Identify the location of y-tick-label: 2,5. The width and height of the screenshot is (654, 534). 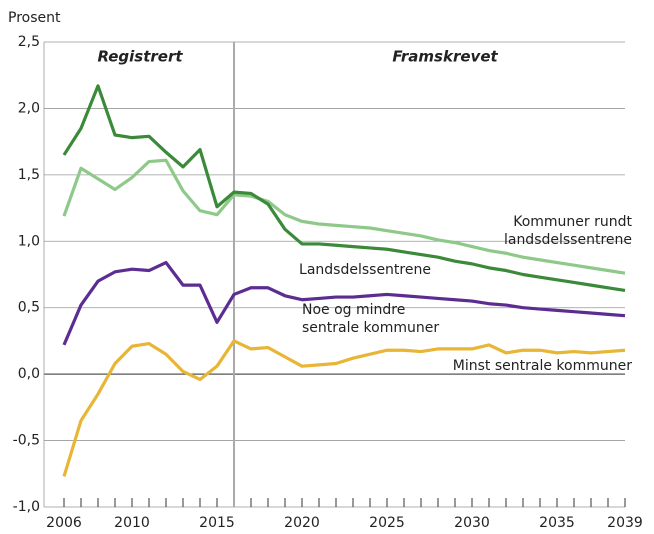
(29, 42).